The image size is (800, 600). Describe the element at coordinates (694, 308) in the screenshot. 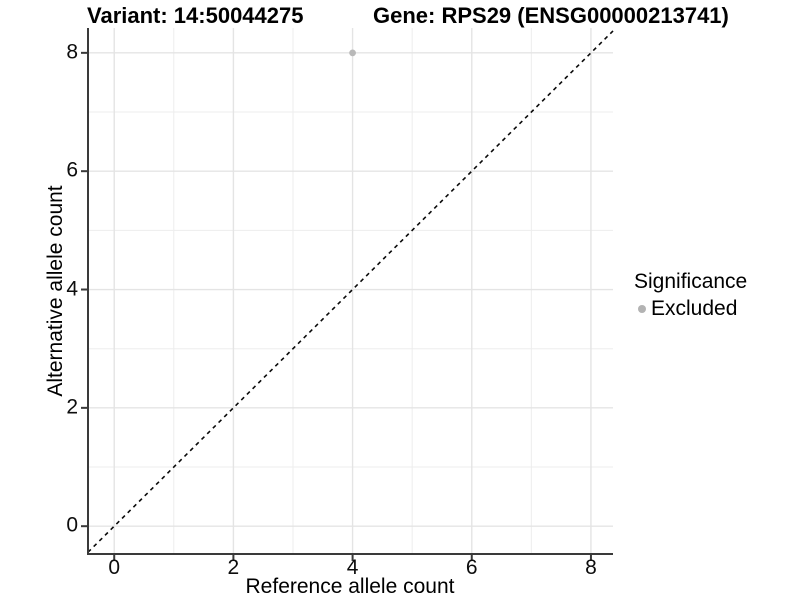

I see `legend-item-label: Excluded` at that location.